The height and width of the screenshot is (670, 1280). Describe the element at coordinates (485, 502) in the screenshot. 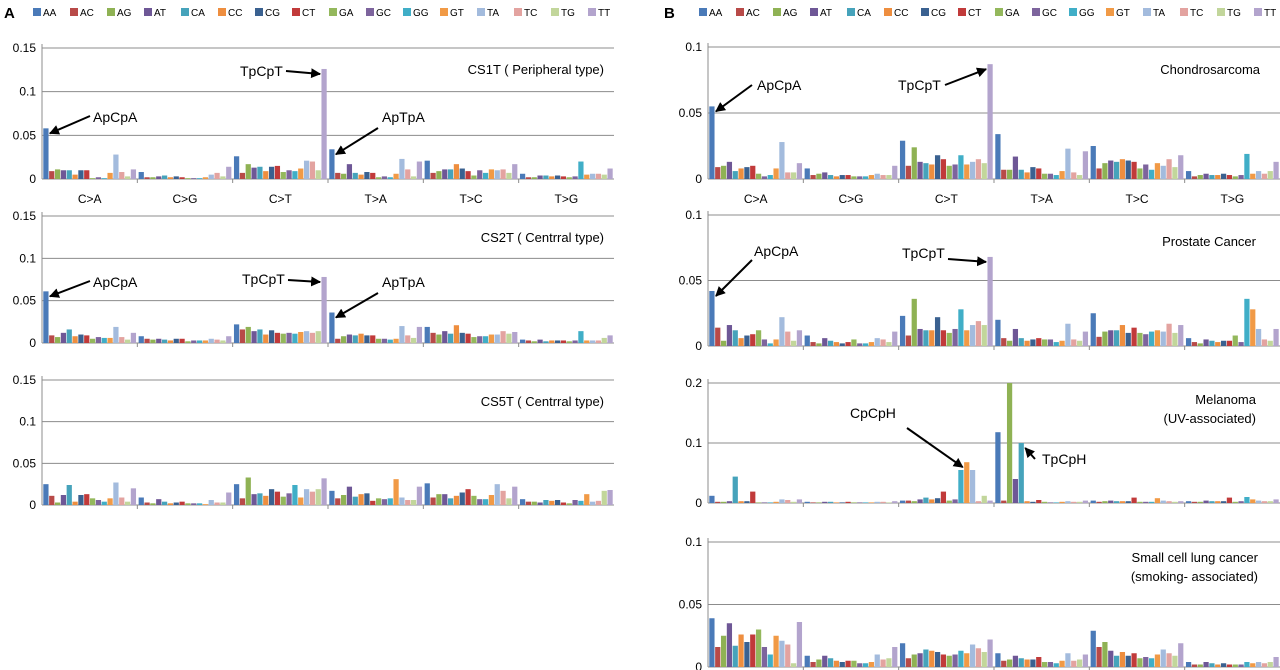

I see `bar-T>C-GG` at that location.